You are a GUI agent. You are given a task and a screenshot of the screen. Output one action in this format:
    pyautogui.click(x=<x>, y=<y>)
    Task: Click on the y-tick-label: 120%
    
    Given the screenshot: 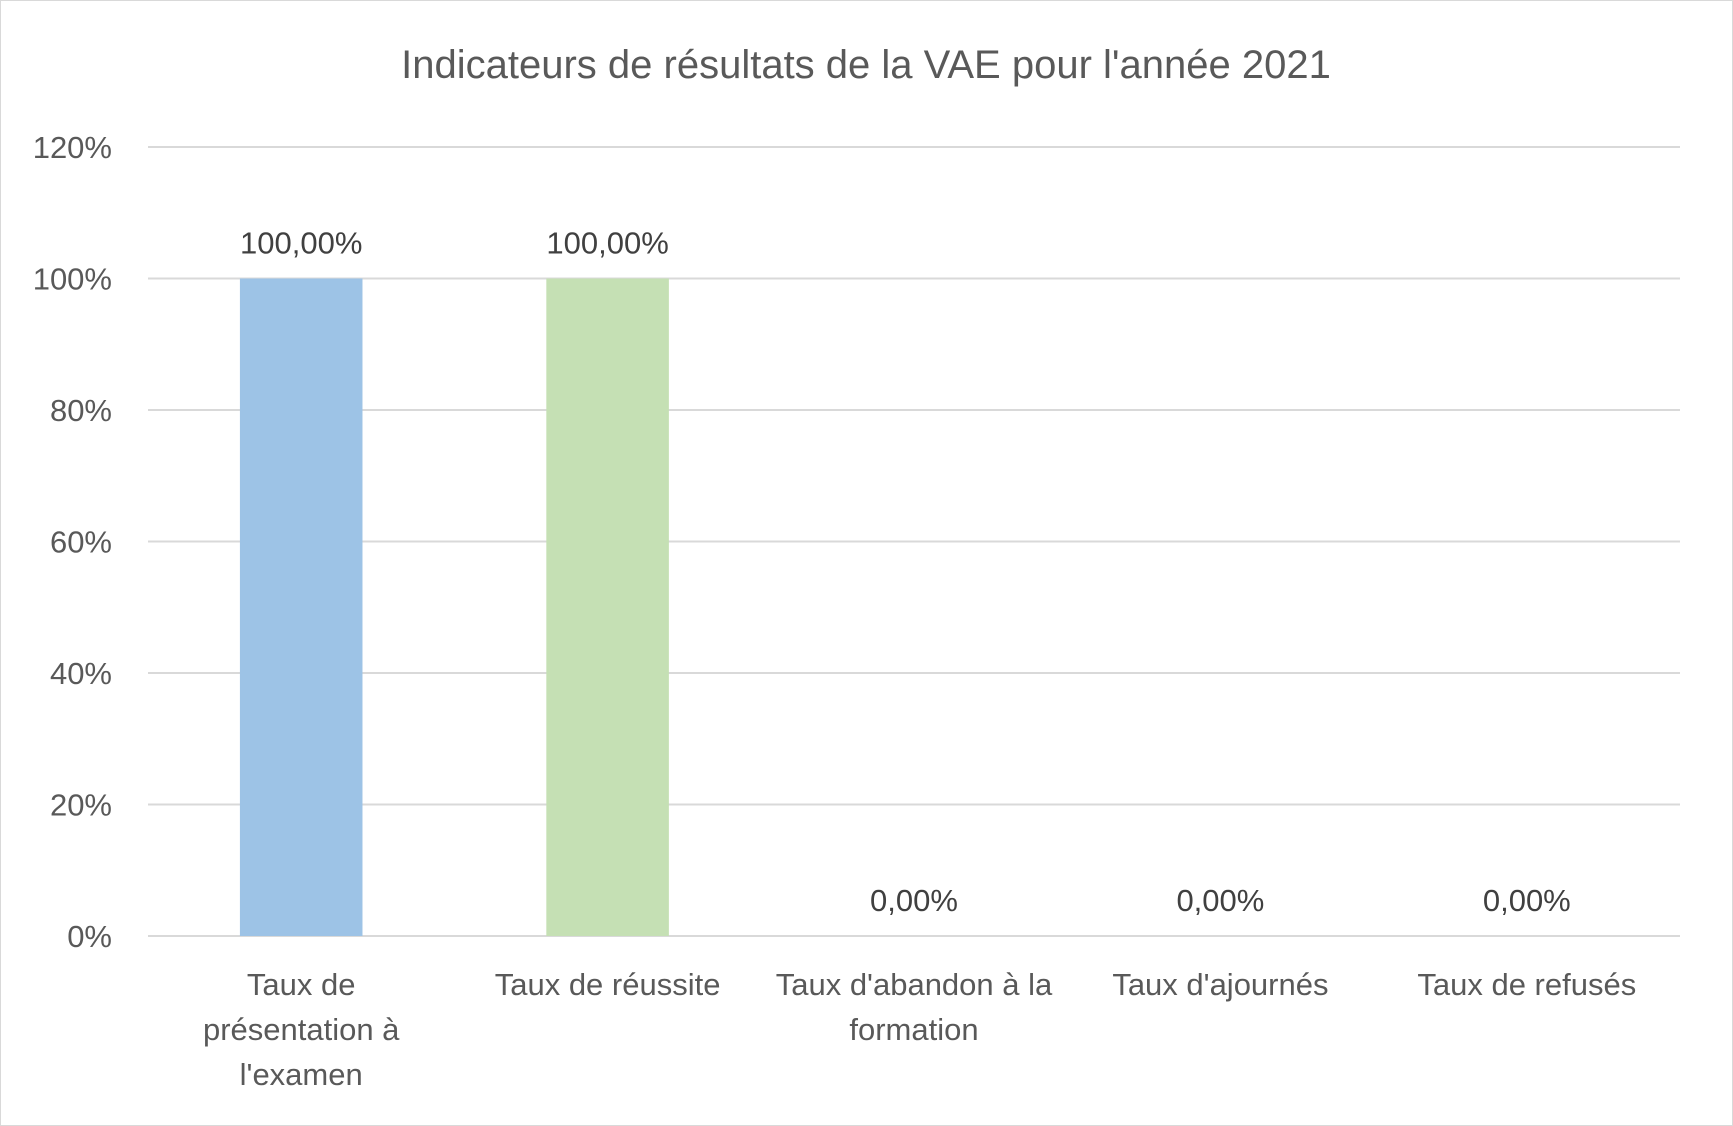 What is the action you would take?
    pyautogui.click(x=72, y=147)
    